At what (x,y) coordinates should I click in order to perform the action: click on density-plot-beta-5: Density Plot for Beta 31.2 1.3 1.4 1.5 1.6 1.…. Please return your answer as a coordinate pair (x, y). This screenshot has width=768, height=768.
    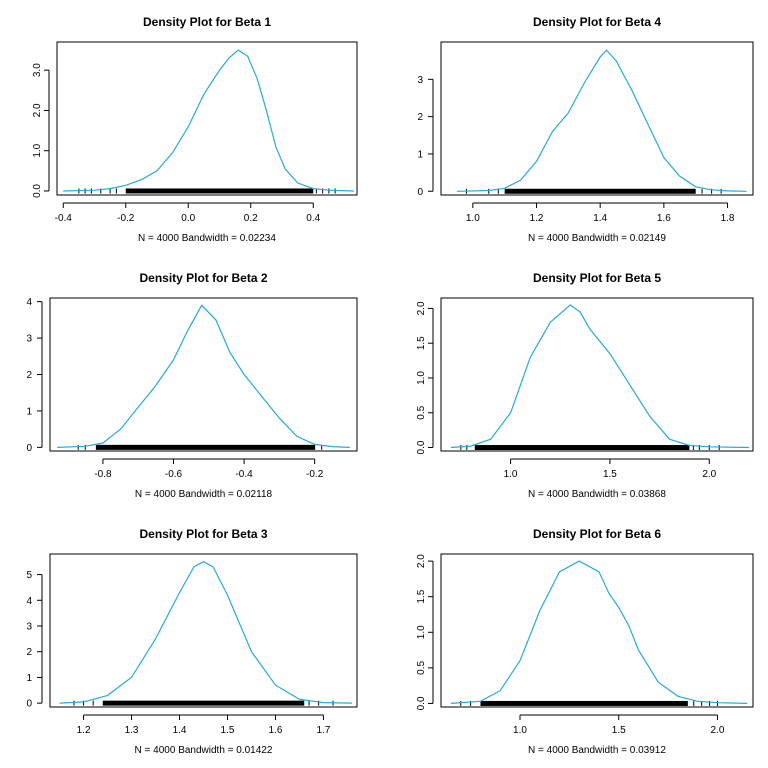
    Looking at the image, I should click on (192, 641).